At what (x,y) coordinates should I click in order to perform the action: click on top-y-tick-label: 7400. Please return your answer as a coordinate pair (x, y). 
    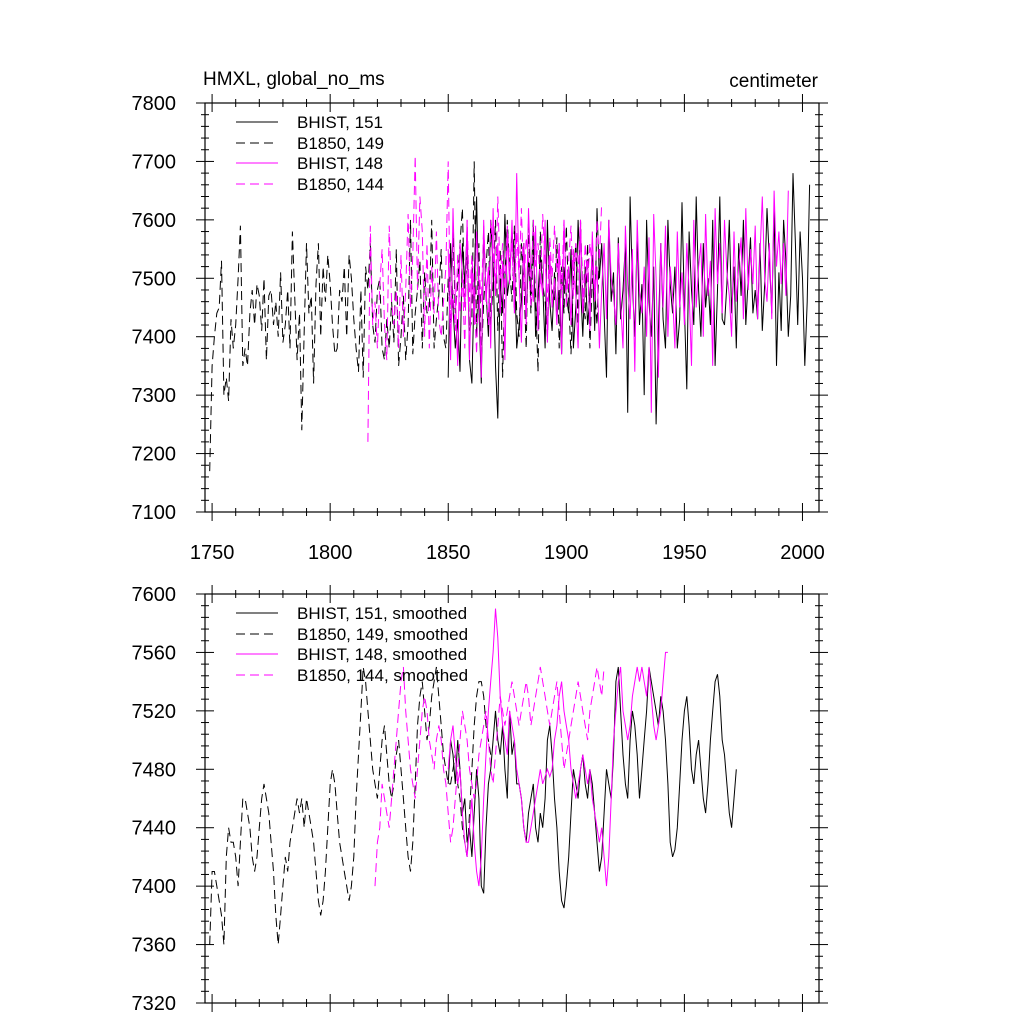
    Looking at the image, I should click on (154, 338).